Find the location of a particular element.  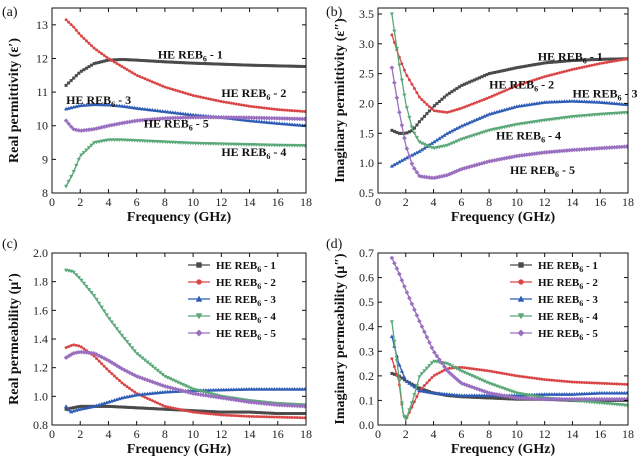

legend-entry: HE REB6 - 1 is located at coordinates (568, 267).